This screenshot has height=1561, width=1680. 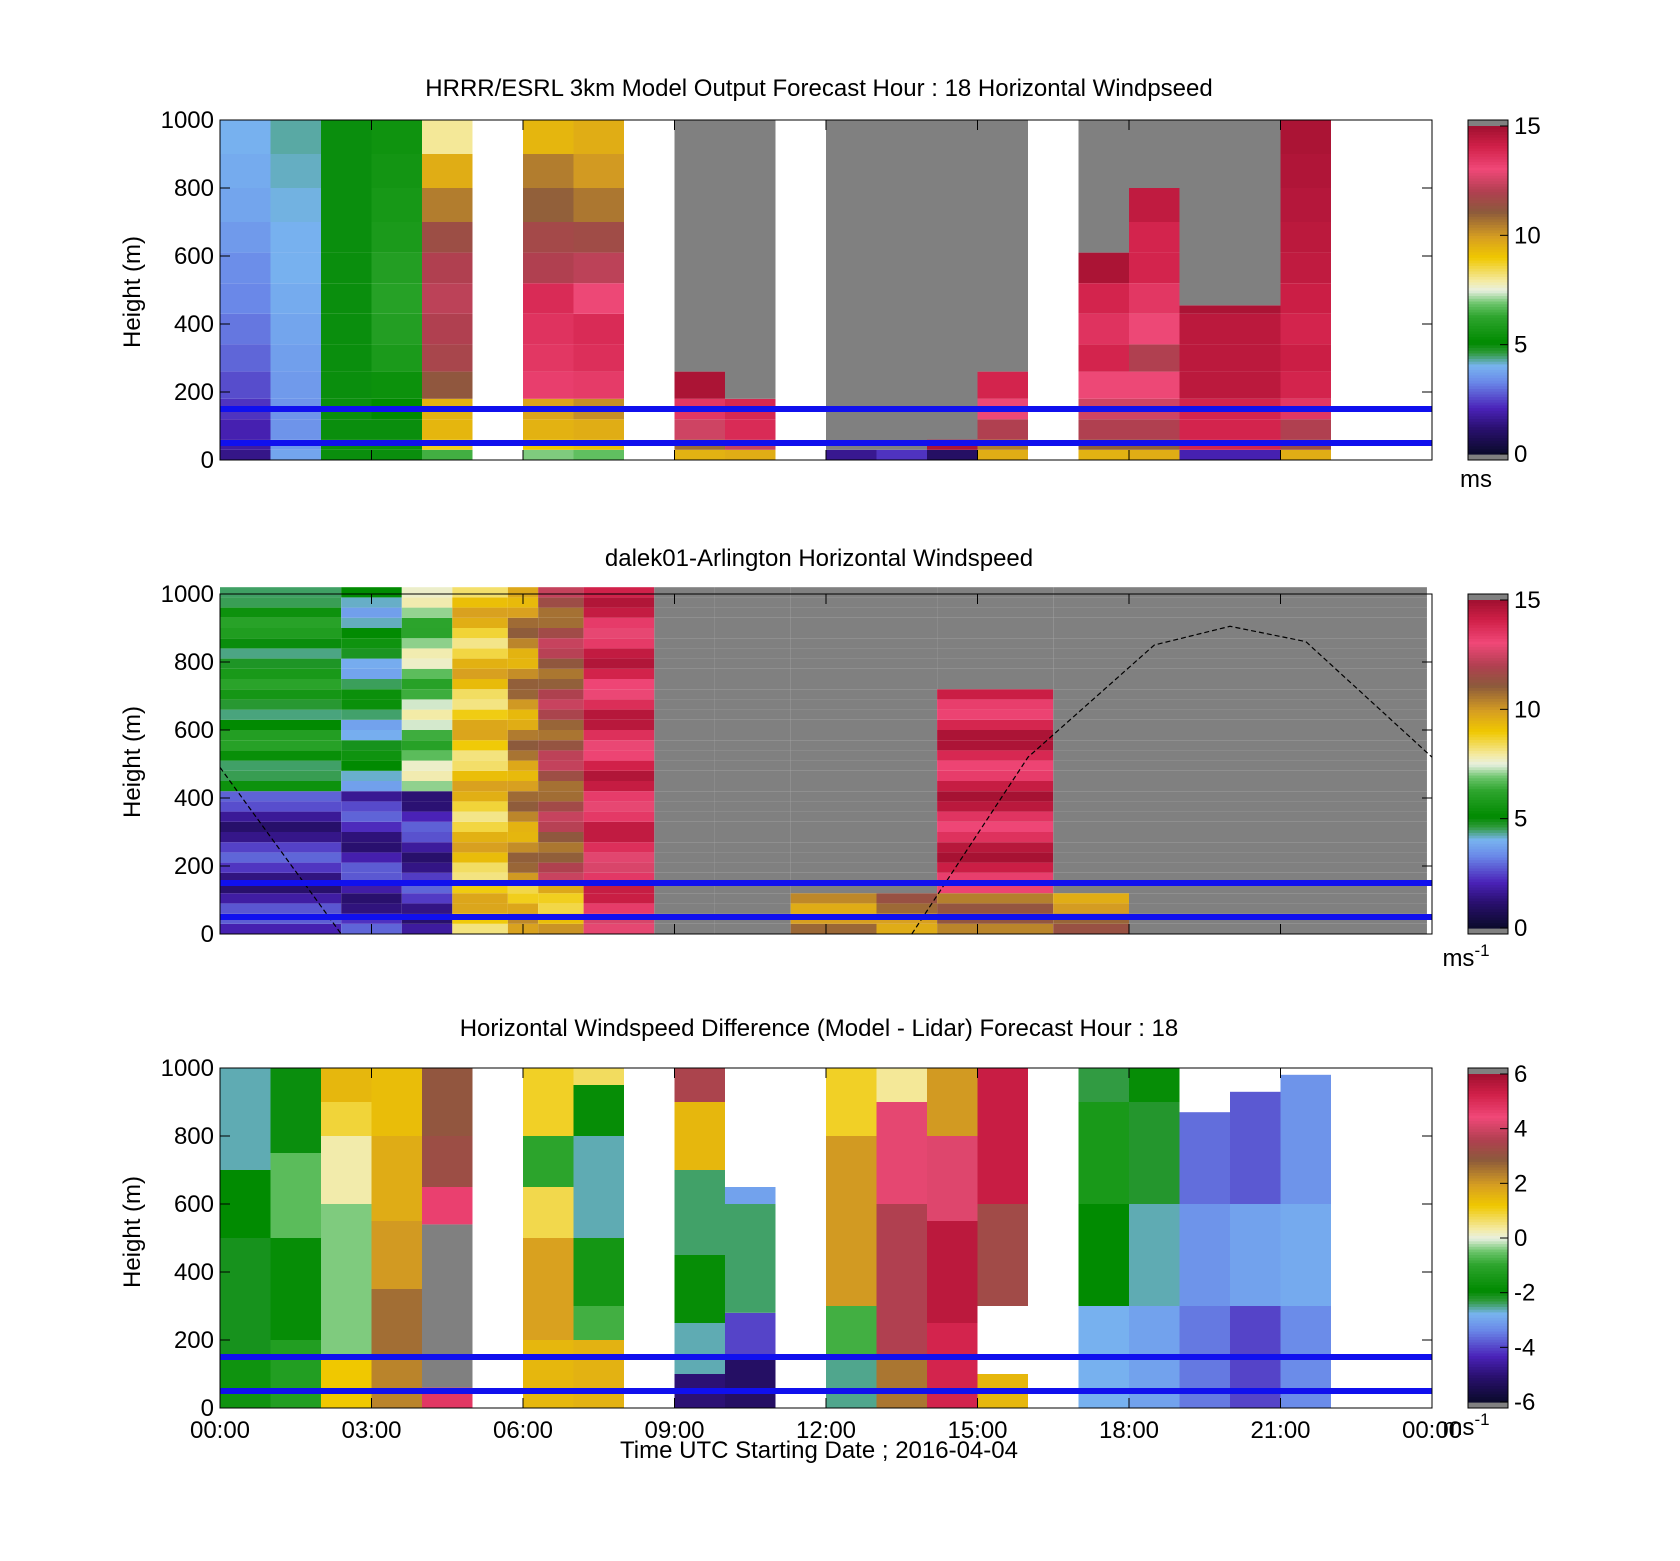 I want to click on x-tick-label: 09:00, so click(x=674, y=1430).